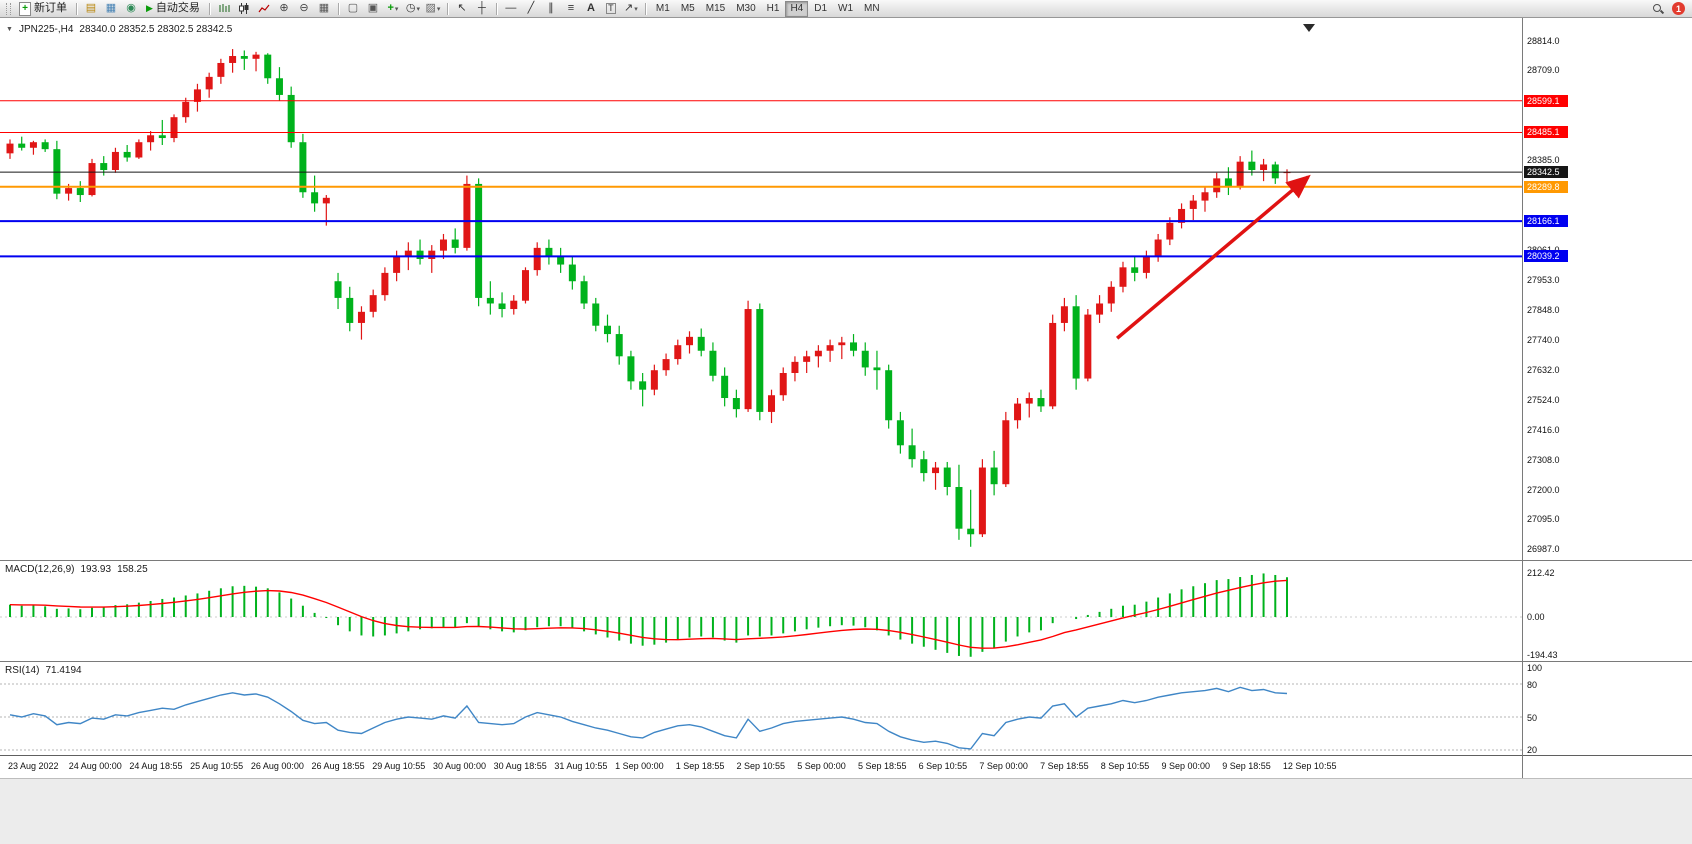 The height and width of the screenshot is (844, 1692). I want to click on navigator-icon: ◉, so click(131, 8).